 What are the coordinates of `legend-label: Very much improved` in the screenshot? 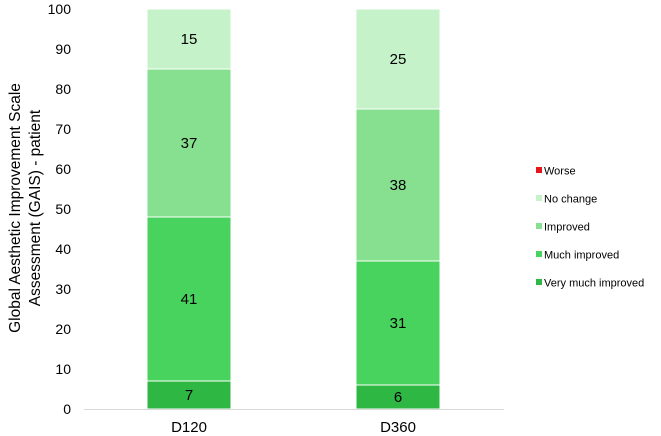 It's located at (594, 284).